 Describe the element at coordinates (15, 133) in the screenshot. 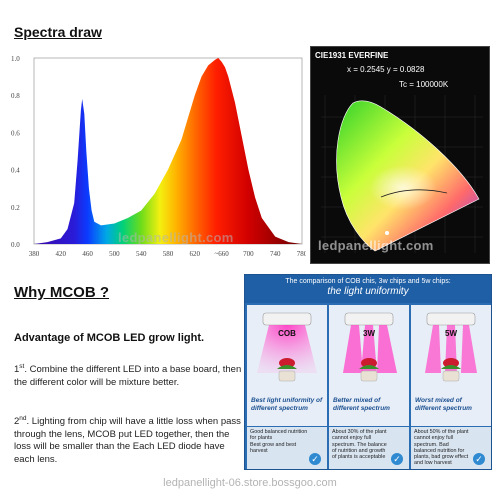

I see `y-tick-label: 0.6` at that location.